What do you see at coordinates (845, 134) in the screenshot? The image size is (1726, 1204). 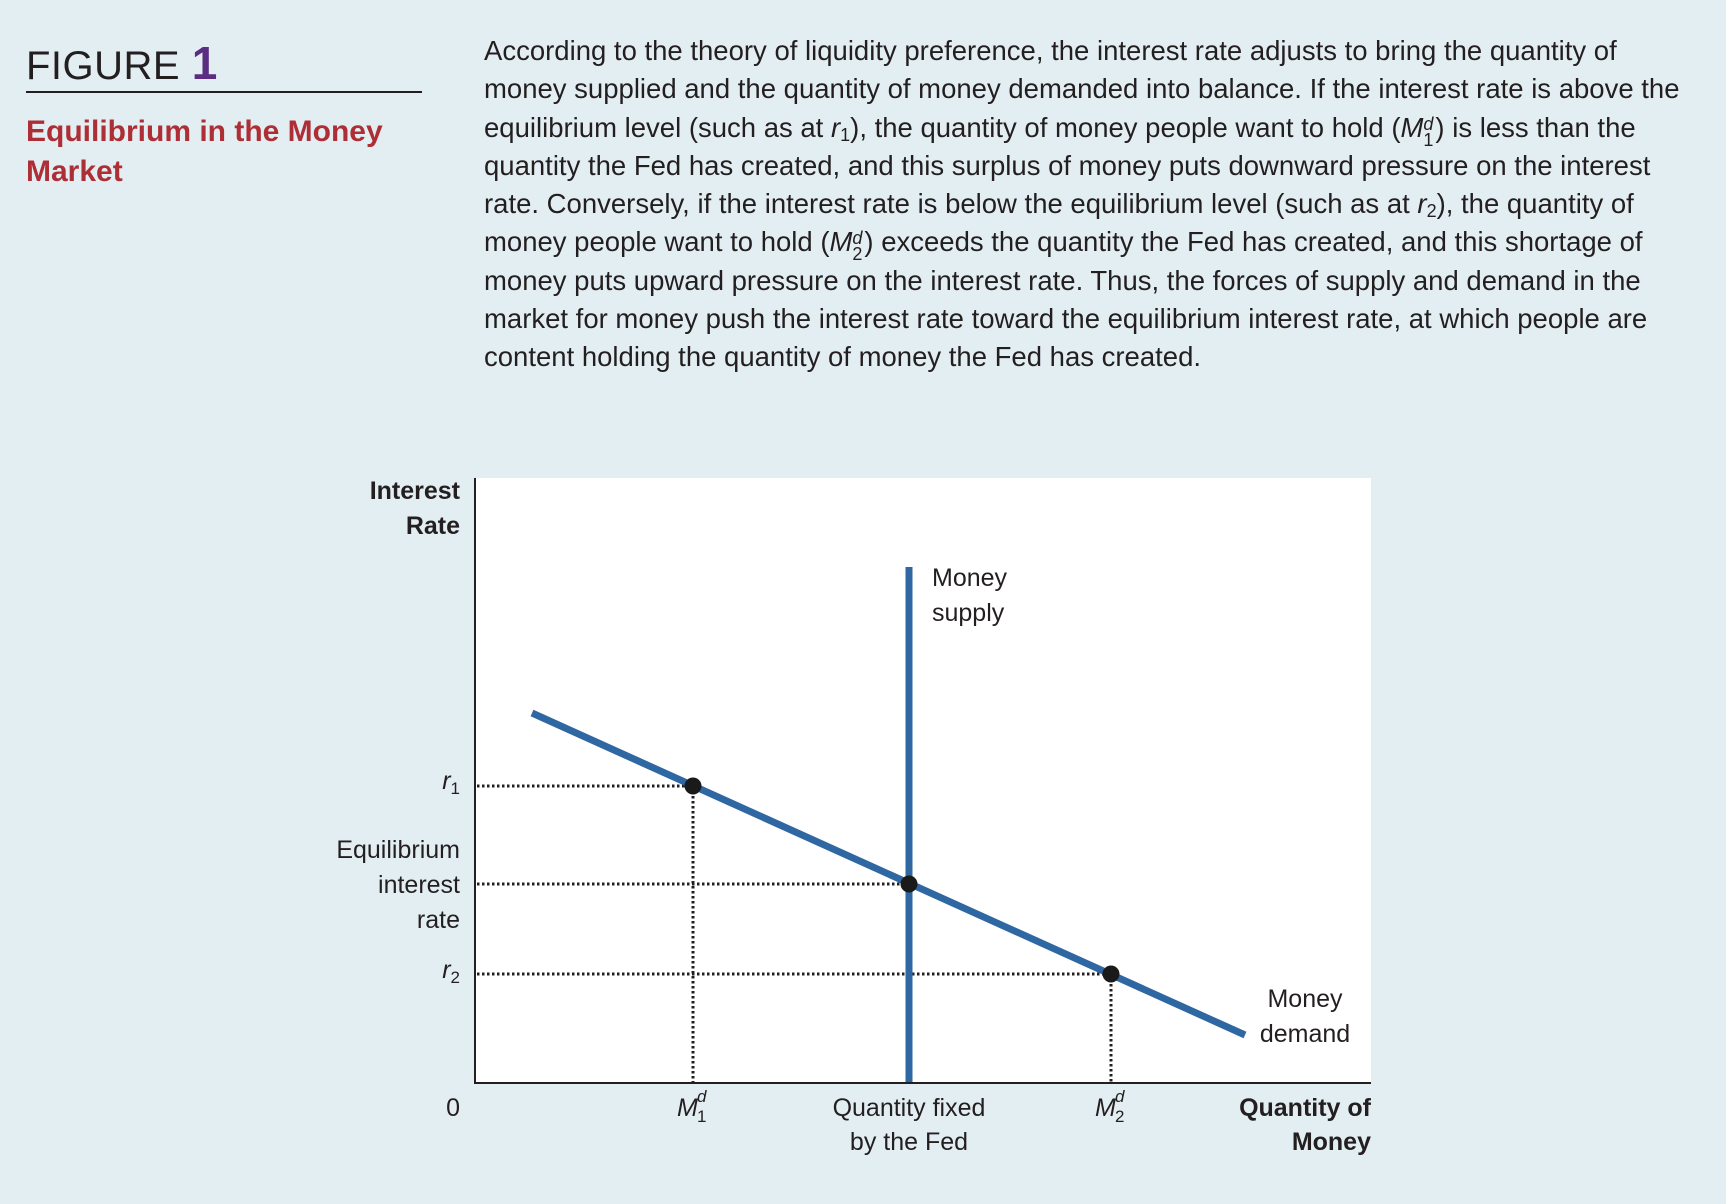 I see `caption-r1-sub: 1` at bounding box center [845, 134].